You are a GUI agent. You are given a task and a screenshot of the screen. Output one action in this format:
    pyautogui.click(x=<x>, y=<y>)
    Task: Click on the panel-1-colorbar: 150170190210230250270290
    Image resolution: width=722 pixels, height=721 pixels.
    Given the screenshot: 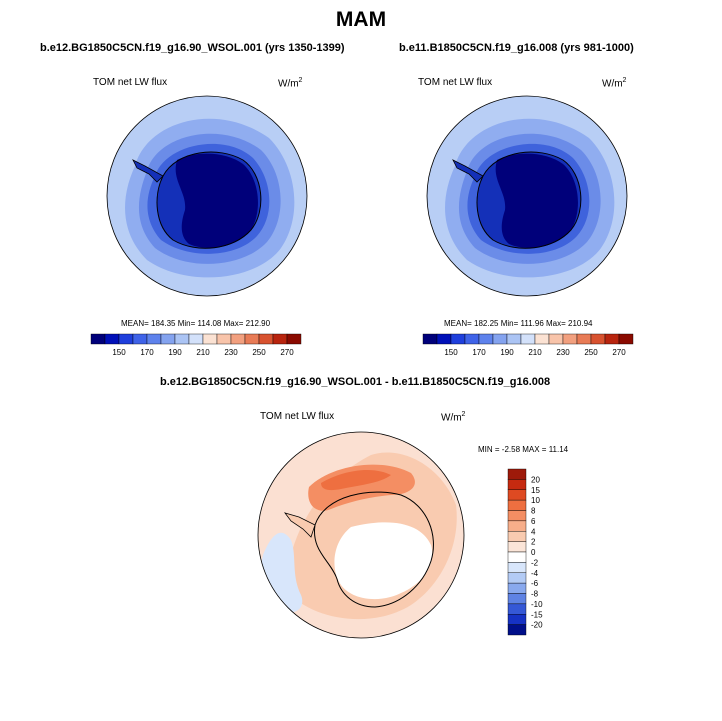 What is the action you would take?
    pyautogui.click(x=196, y=345)
    